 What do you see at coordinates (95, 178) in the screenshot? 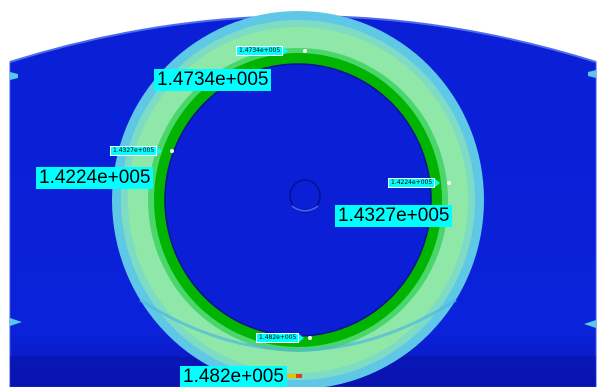
I see `value-label-left: 1.4224e+005` at bounding box center [95, 178].